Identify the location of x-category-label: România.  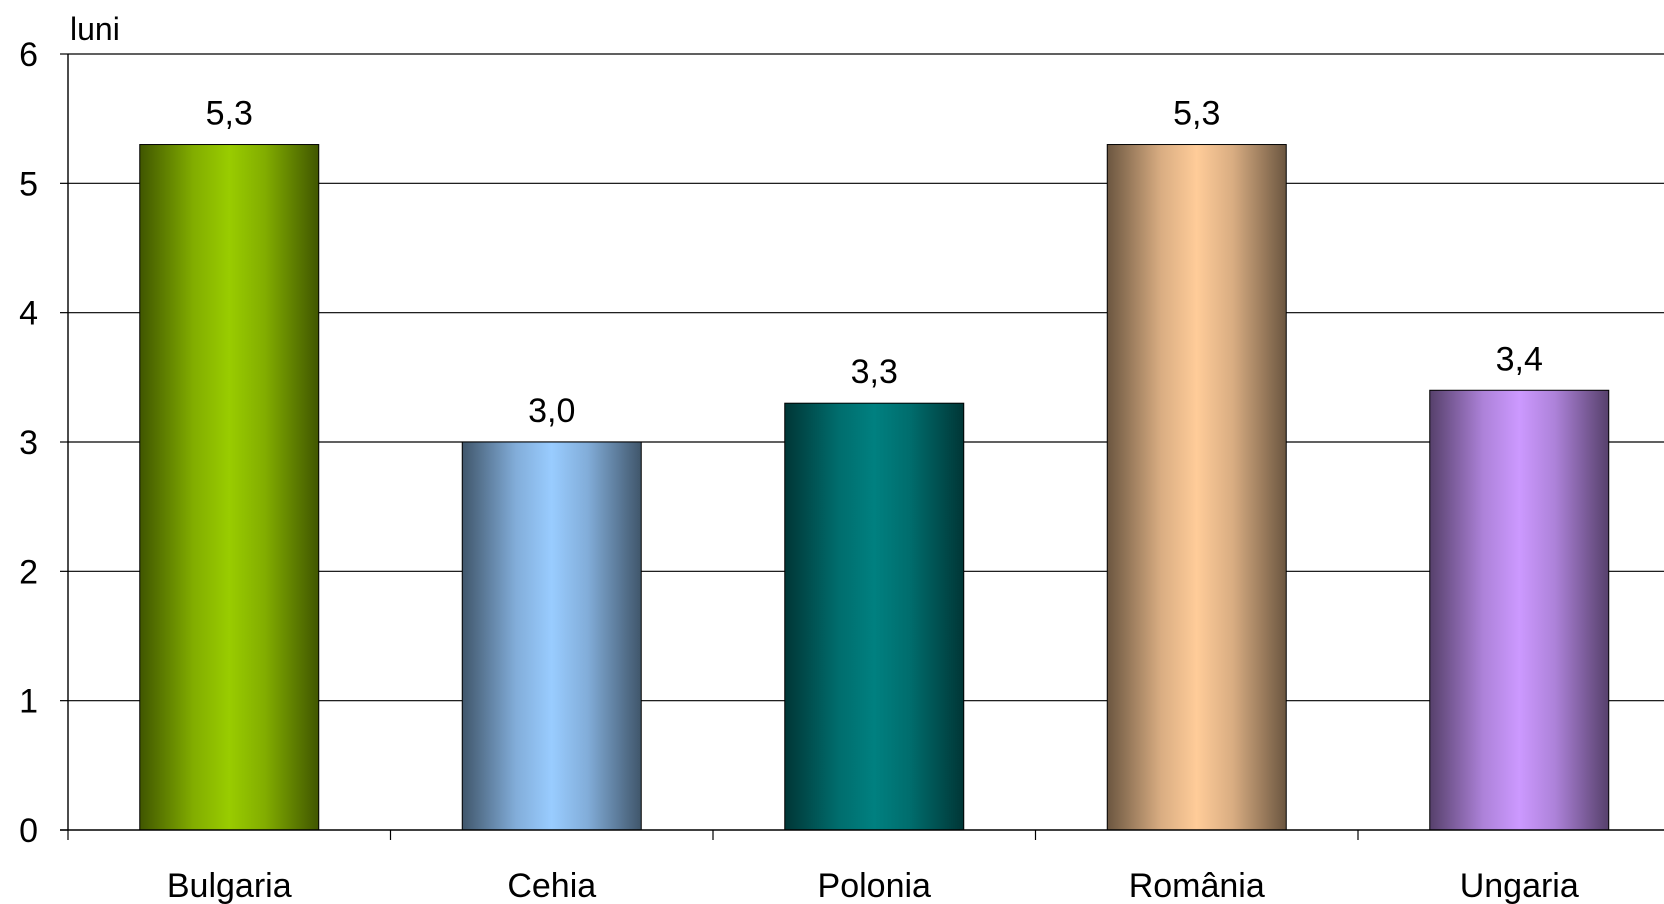
(1197, 885).